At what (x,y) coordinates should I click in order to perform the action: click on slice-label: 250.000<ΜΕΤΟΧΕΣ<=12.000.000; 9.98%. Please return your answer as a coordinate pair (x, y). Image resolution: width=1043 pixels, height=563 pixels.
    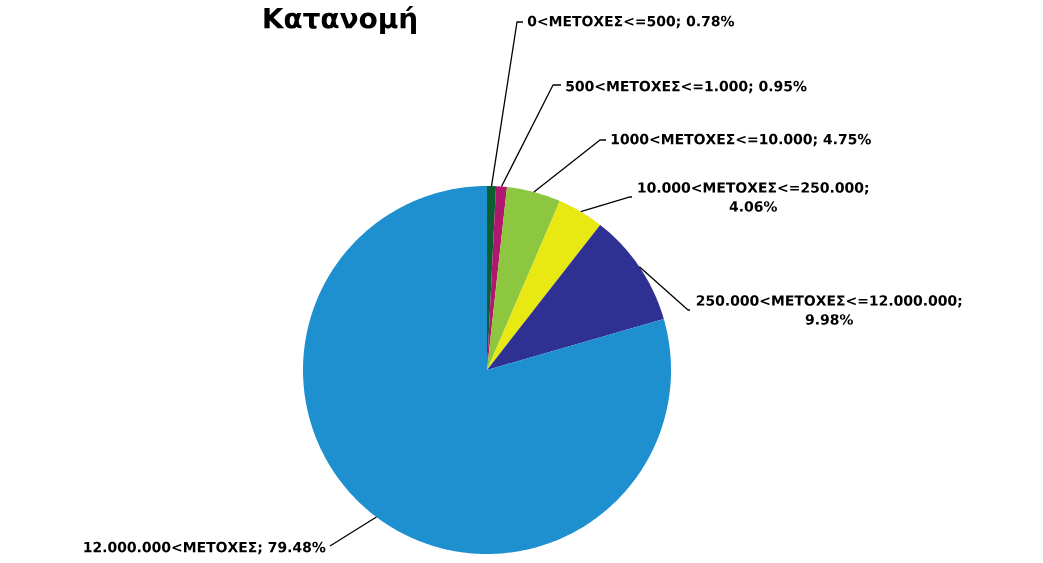
    Looking at the image, I should click on (829, 310).